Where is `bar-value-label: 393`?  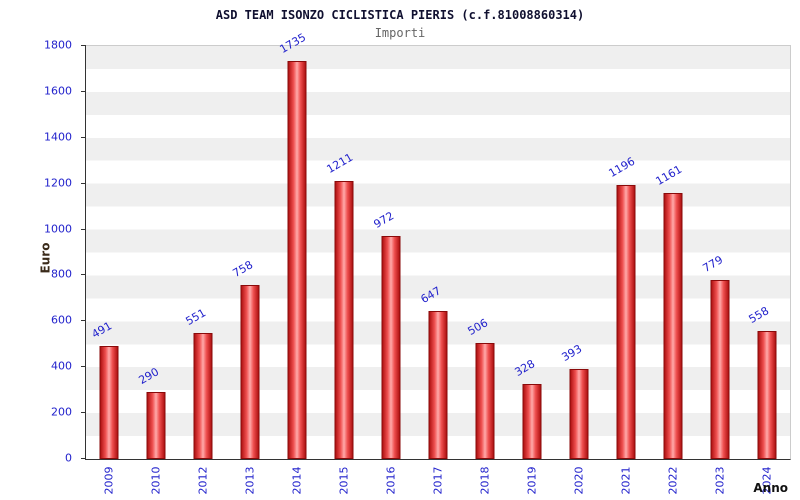
bar-value-label: 393 is located at coordinates (571, 353).